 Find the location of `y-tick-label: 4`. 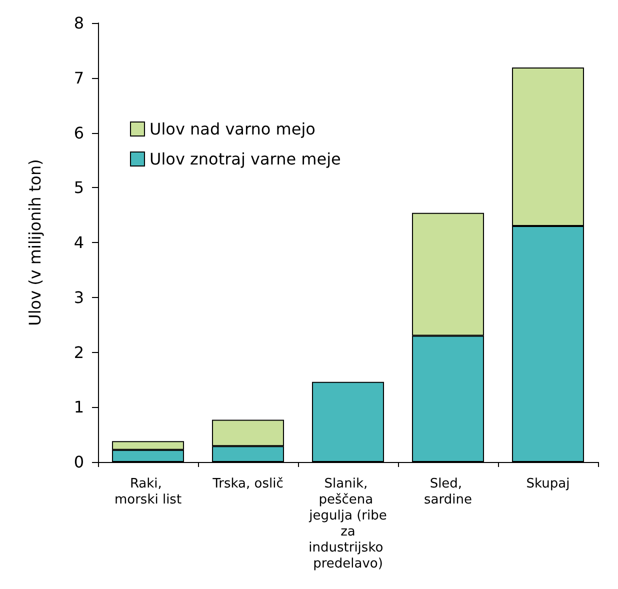

y-tick-label: 4 is located at coordinates (79, 242).